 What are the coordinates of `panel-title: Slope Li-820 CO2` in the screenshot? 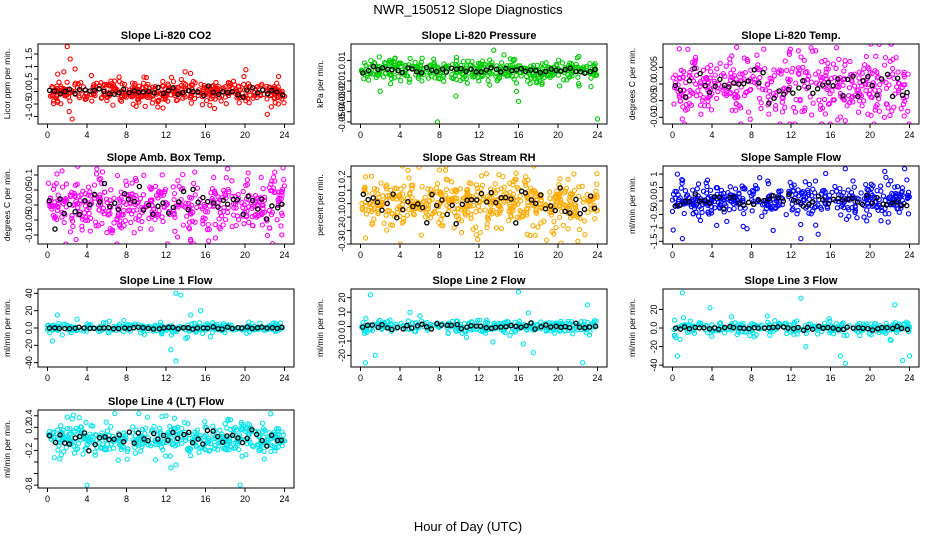 It's located at (166, 36).